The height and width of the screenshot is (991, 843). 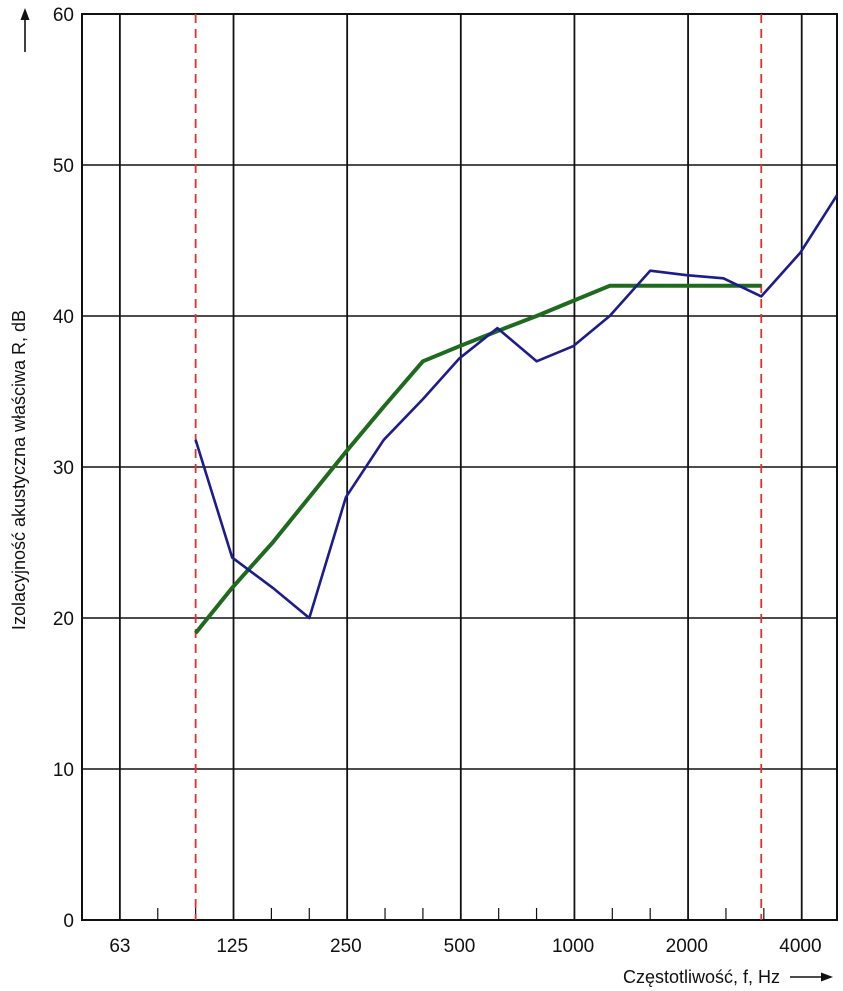 What do you see at coordinates (701, 977) in the screenshot?
I see `x-axis-title: Częstotliwość, f, Hz` at bounding box center [701, 977].